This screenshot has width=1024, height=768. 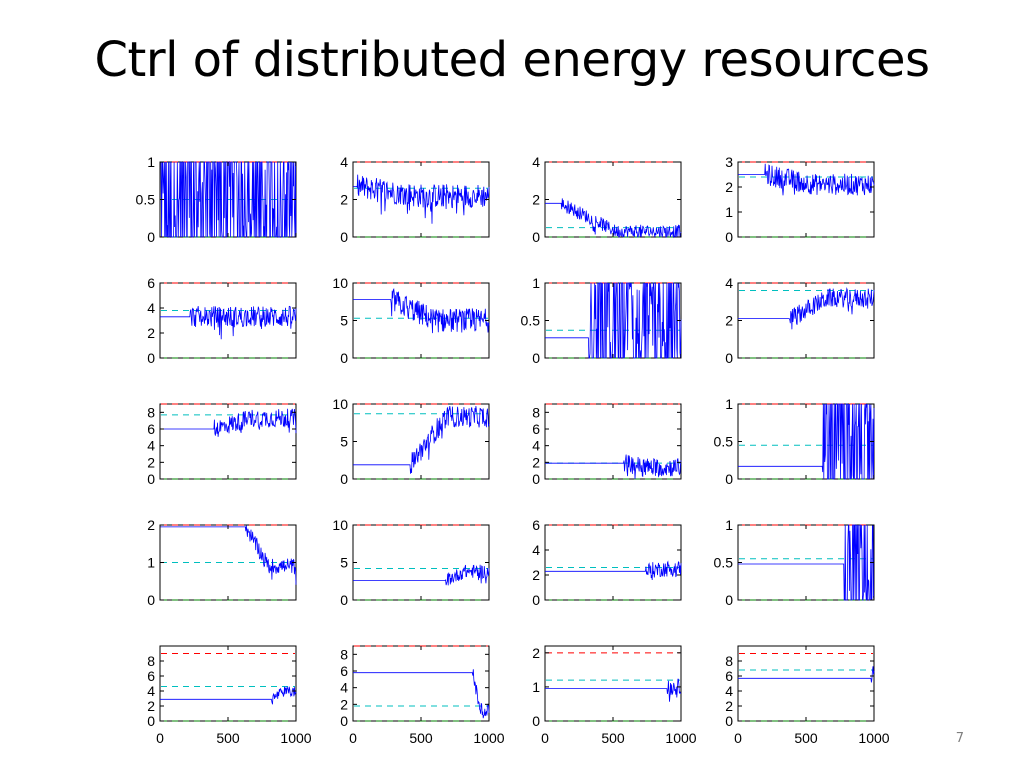 I want to click on subplot-r1-c4: 0 1 2 3, so click(x=800, y=199).